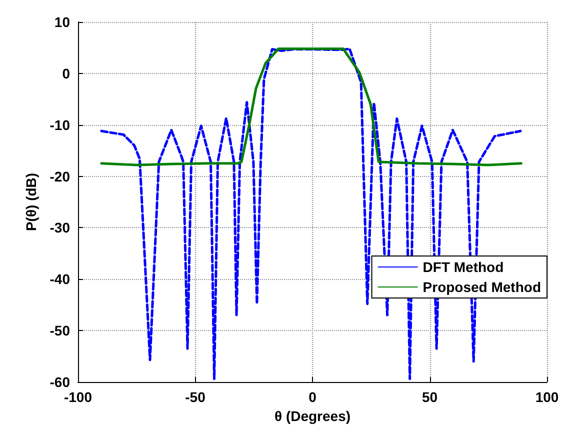 This screenshot has height=445, width=579. What do you see at coordinates (31, 202) in the screenshot?
I see `y-axis-title: P(θ) (dB)` at bounding box center [31, 202].